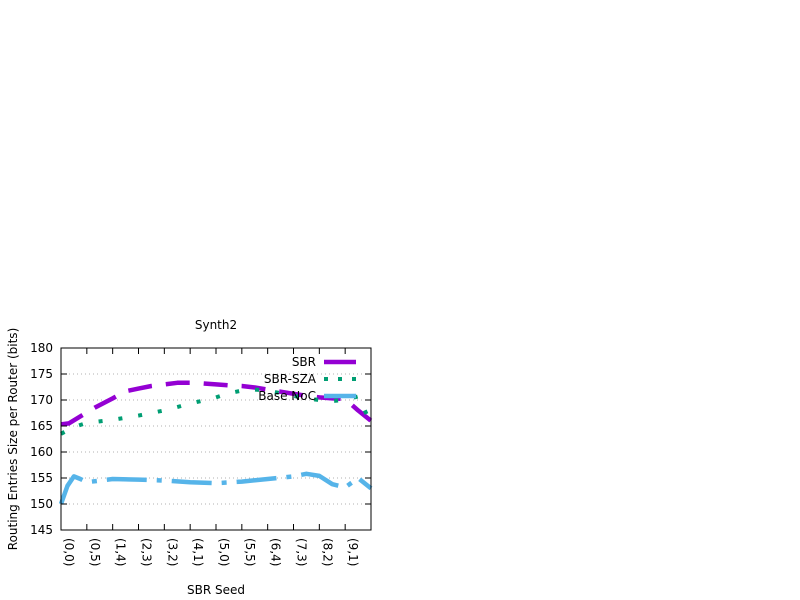 The image size is (800, 600). What do you see at coordinates (290, 379) in the screenshot?
I see `legend-label: SBR-SZA` at bounding box center [290, 379].